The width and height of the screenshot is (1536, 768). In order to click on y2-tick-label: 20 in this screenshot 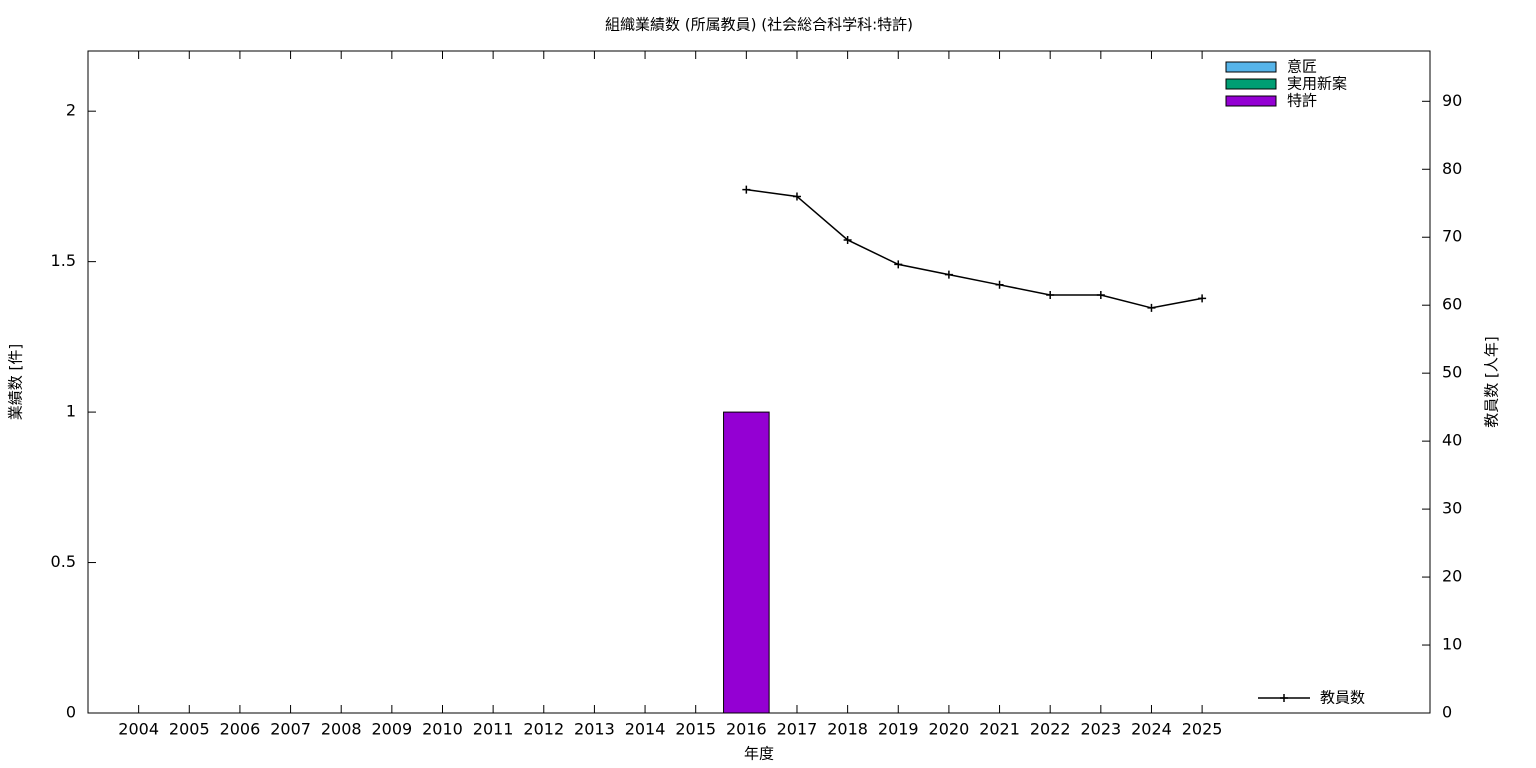, I will do `click(1452, 576)`.